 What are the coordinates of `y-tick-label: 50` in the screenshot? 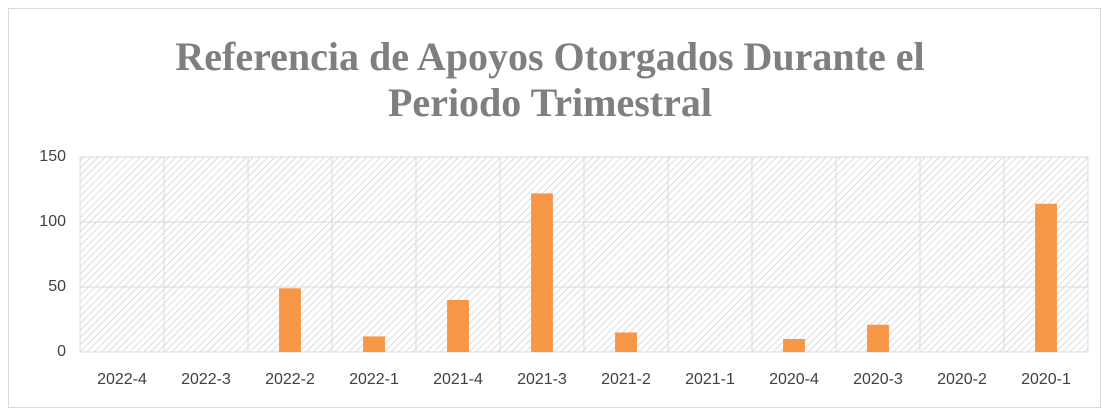 It's located at (57, 286).